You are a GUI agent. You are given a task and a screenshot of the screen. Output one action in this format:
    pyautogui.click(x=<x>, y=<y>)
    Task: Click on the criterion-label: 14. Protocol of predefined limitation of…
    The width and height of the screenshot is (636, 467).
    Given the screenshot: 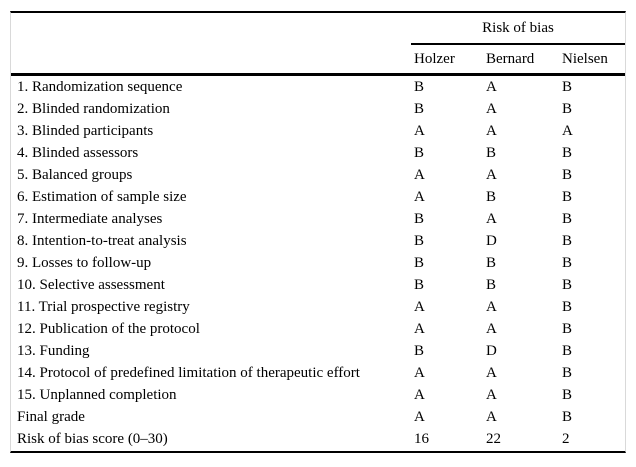 What is the action you would take?
    pyautogui.click(x=188, y=372)
    